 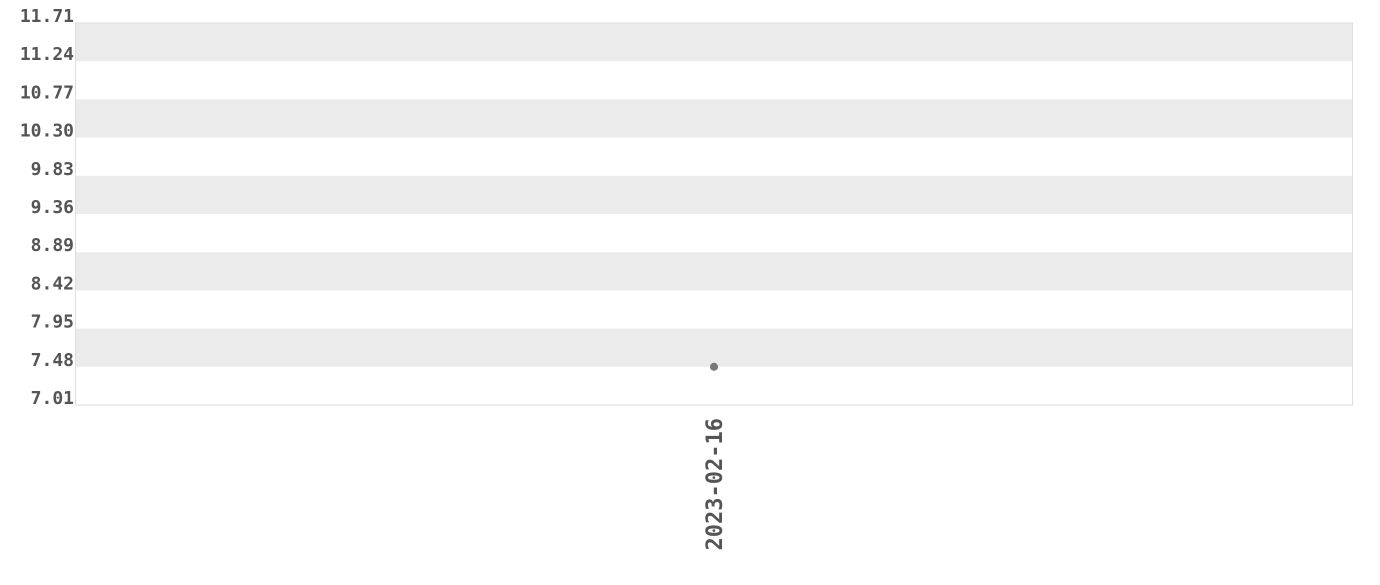 What do you see at coordinates (47, 16) in the screenshot?
I see `y-tick-label: 11.71` at bounding box center [47, 16].